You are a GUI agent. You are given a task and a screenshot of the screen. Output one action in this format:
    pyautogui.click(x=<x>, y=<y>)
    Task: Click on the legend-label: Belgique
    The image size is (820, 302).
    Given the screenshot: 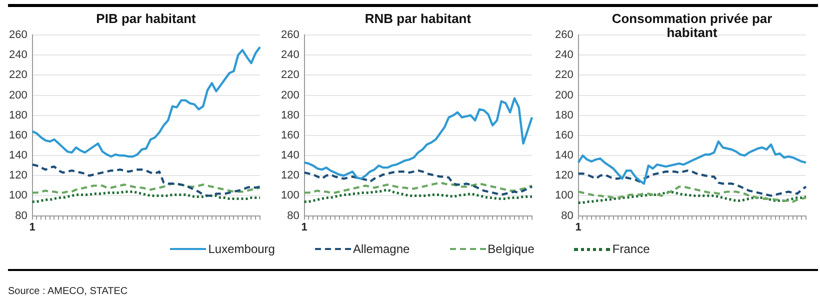 What is the action you would take?
    pyautogui.click(x=511, y=249)
    